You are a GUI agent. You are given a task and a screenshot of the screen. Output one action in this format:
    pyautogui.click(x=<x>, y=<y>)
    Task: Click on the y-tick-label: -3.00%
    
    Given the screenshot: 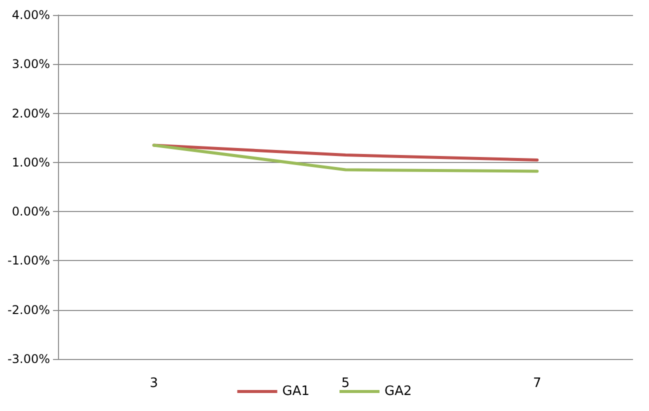 What is the action you would take?
    pyautogui.click(x=29, y=359)
    